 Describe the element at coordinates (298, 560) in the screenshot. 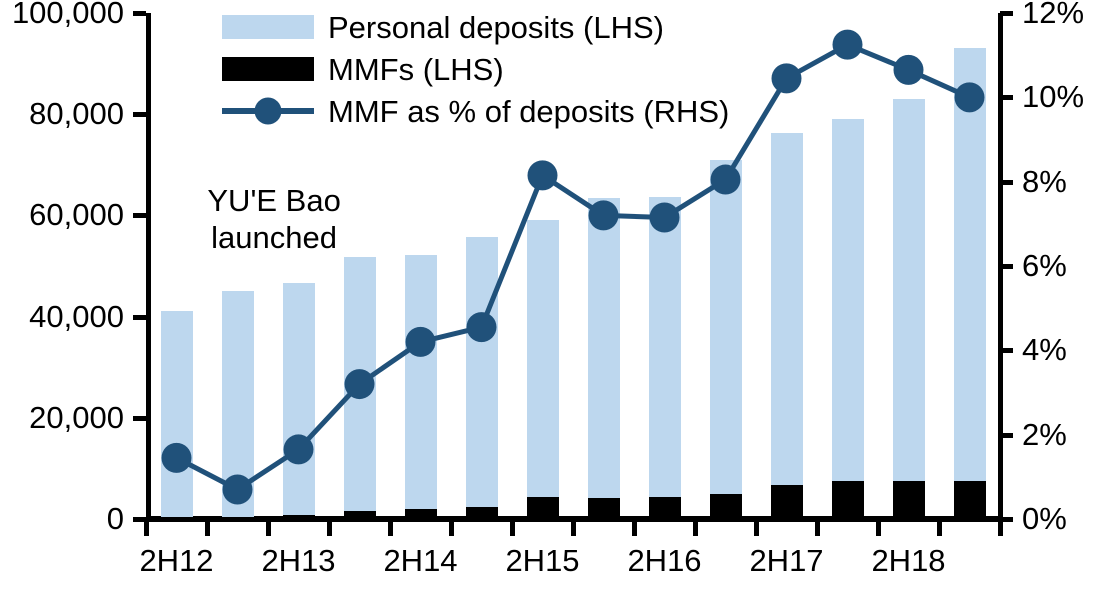

I see `x-axis-tick-label: 2H13` at that location.